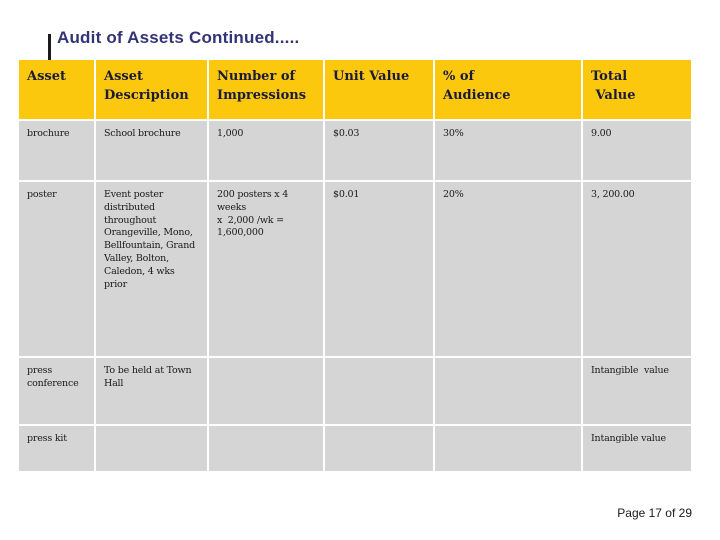 The height and width of the screenshot is (540, 720). I want to click on column-header-asset-description: Asset Description, so click(151, 89).